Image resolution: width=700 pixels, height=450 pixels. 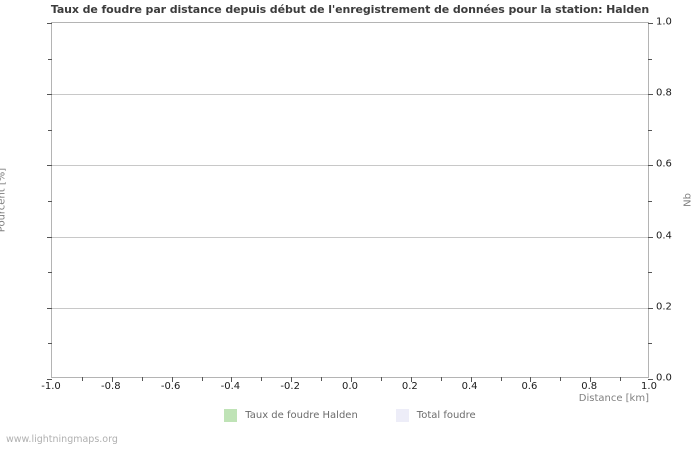 What do you see at coordinates (664, 164) in the screenshot?
I see `y-axis-right-tick-label: 0.6` at bounding box center [664, 164].